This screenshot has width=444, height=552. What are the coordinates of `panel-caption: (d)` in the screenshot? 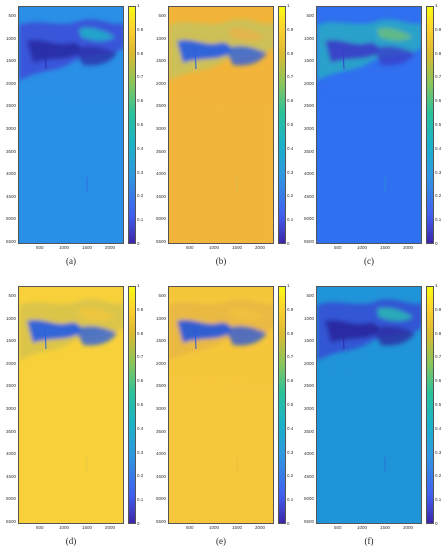 It's located at (71, 541).